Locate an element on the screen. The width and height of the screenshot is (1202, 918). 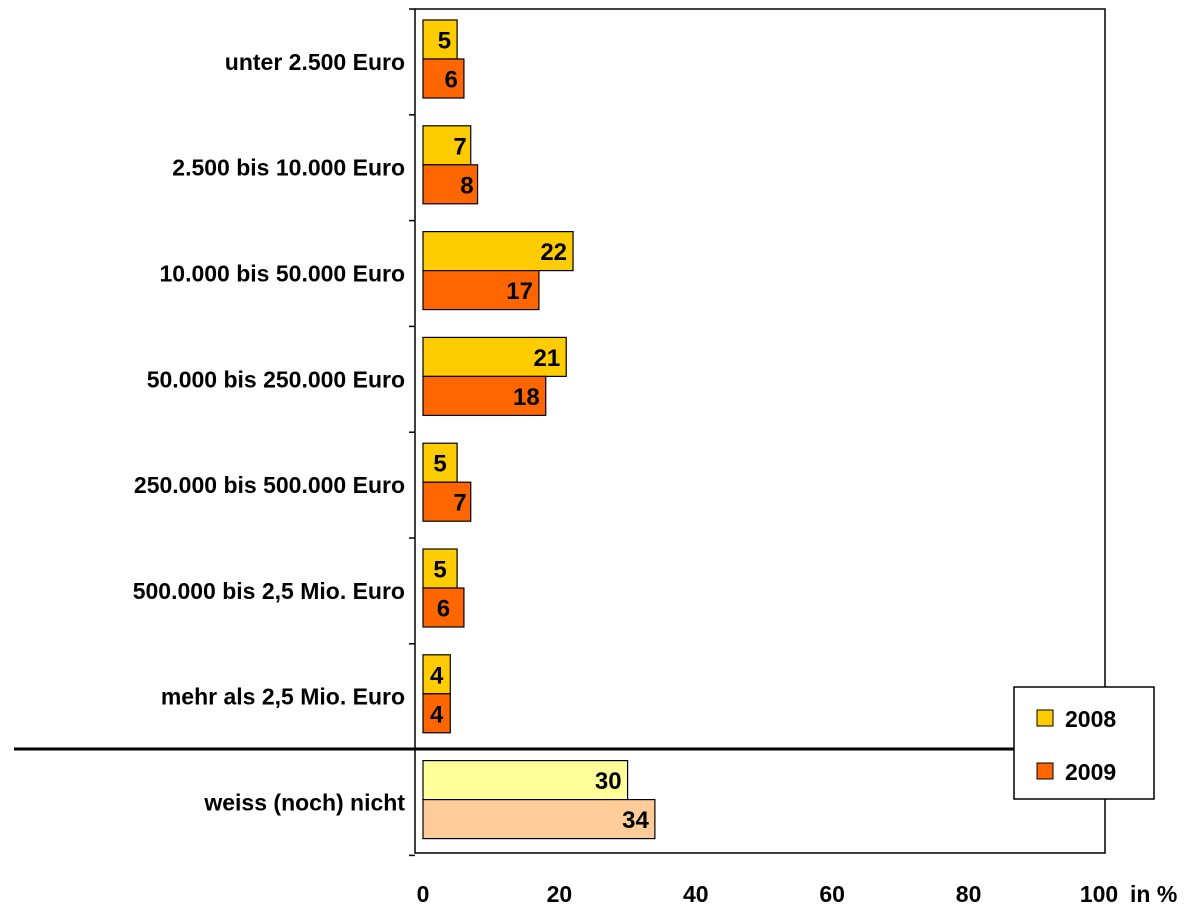
data-label-2008-50-000-bis-250-000-euro: 21 is located at coordinates (547, 358).